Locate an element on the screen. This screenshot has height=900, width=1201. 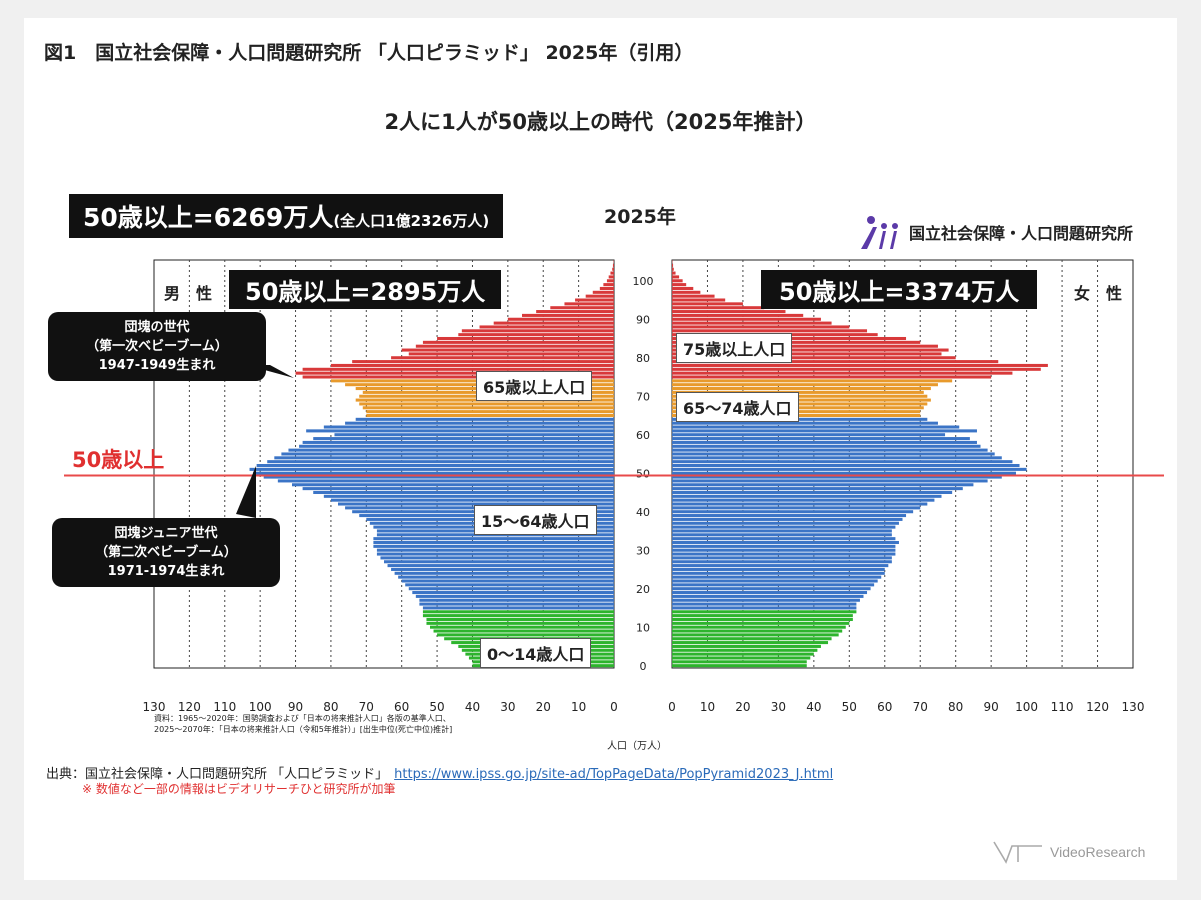
age-tick-label: 70 is located at coordinates (643, 397).